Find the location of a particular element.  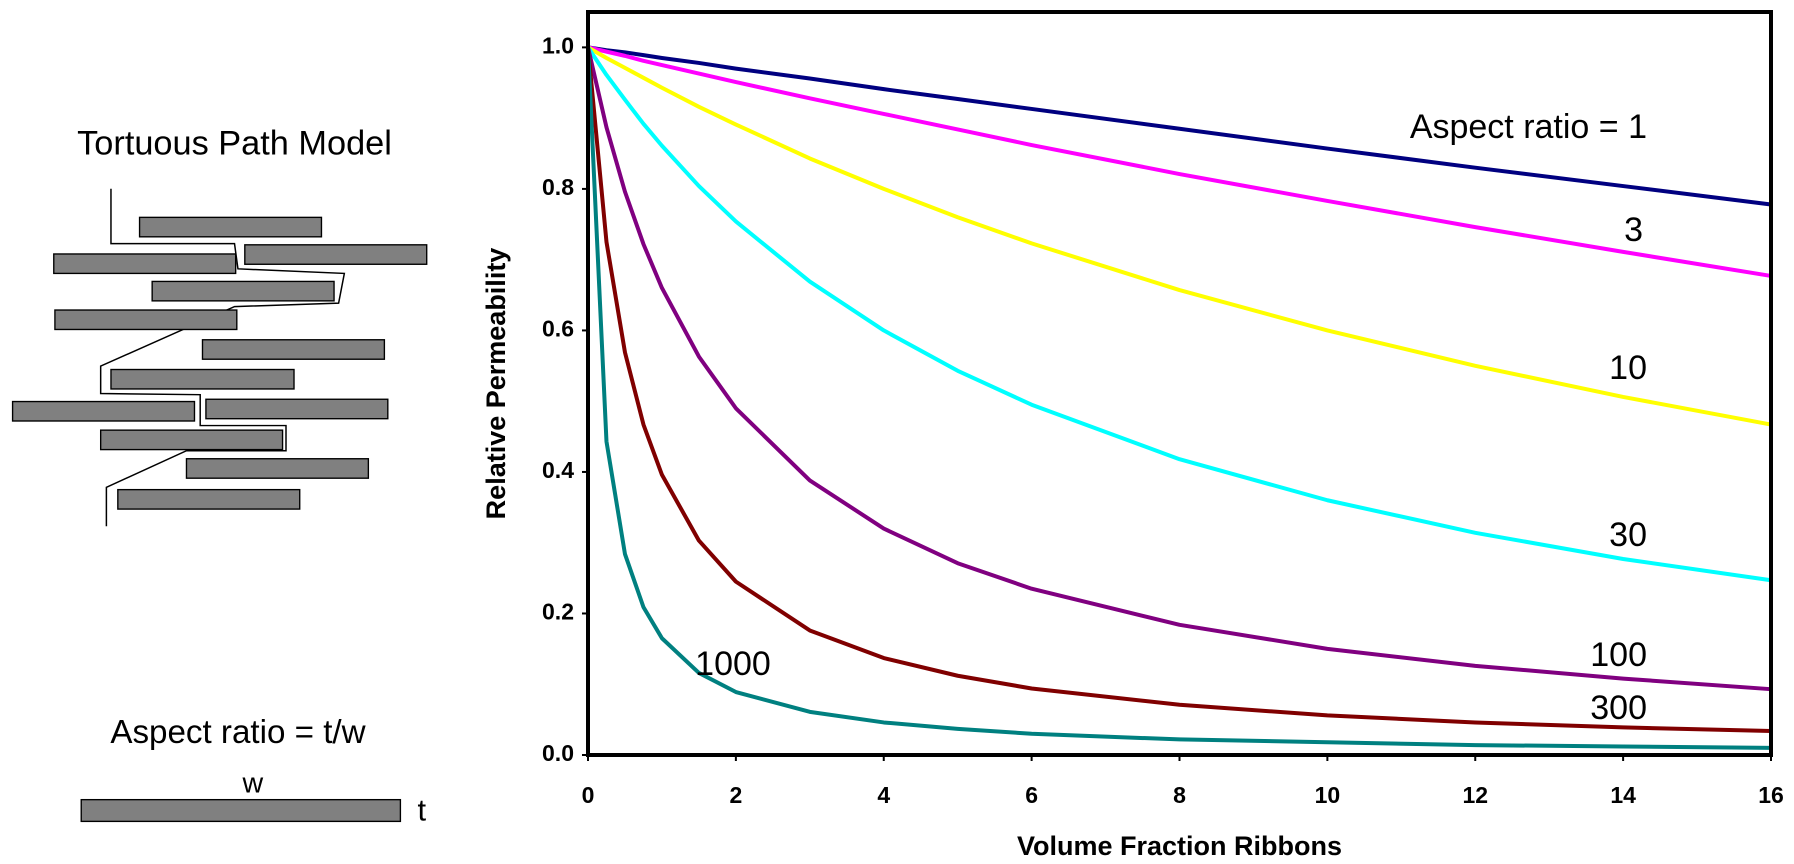

series-line is located at coordinates (1179, 126).